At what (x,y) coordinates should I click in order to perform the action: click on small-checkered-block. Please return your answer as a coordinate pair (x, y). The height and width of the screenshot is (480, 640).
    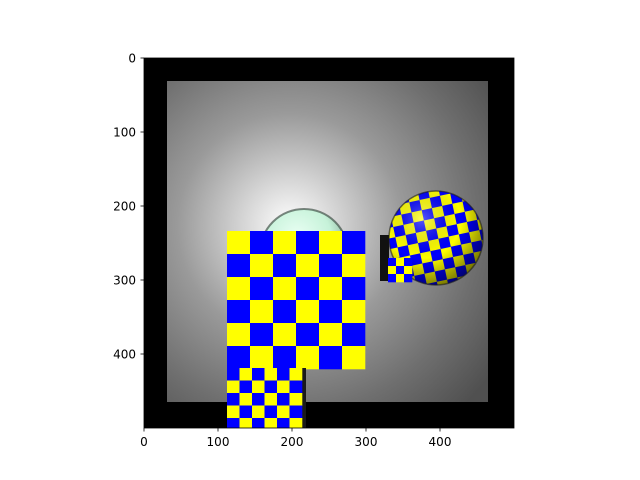
    Looking at the image, I should click on (400, 270).